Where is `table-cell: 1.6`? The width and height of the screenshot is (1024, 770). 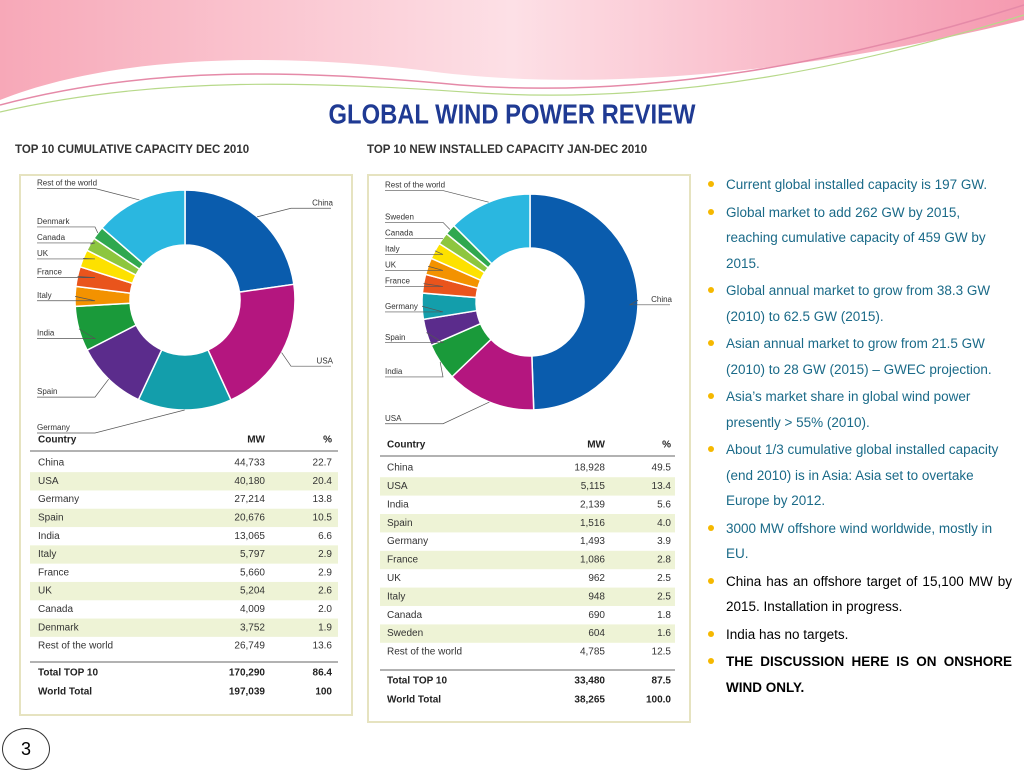 table-cell: 1.6 is located at coordinates (664, 633).